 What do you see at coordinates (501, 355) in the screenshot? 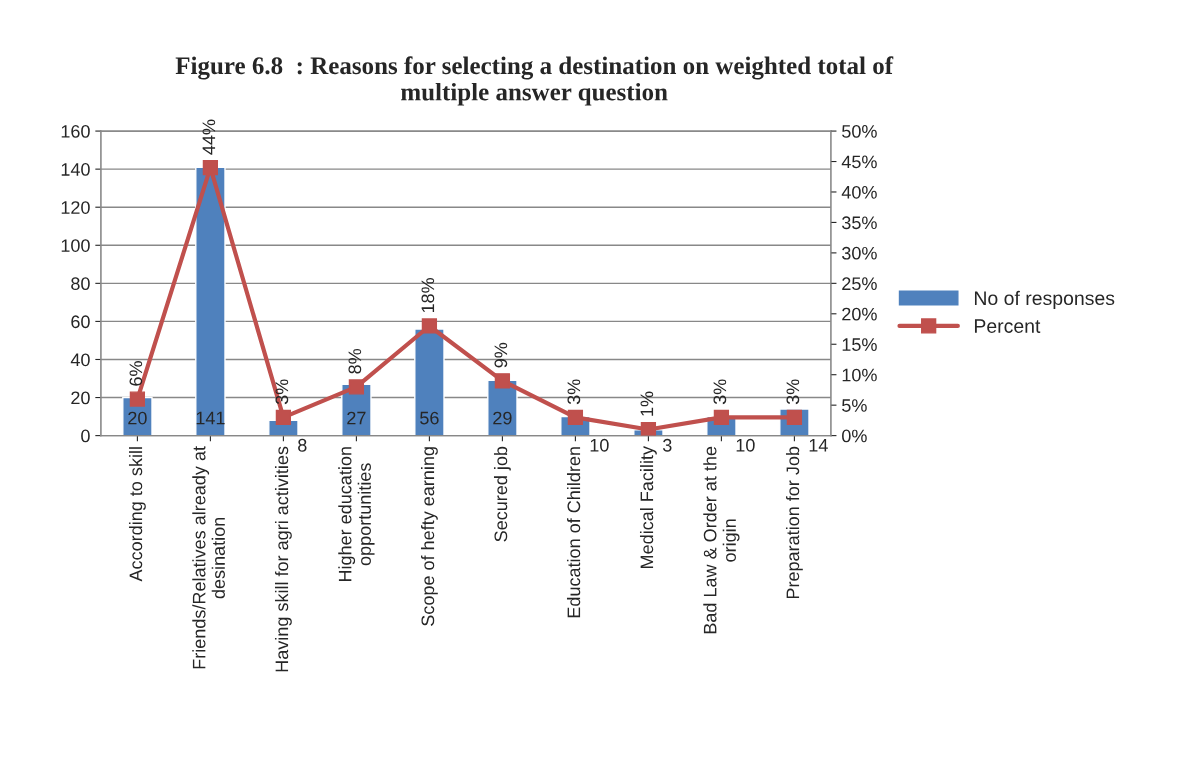
I see `data-label: 9%` at bounding box center [501, 355].